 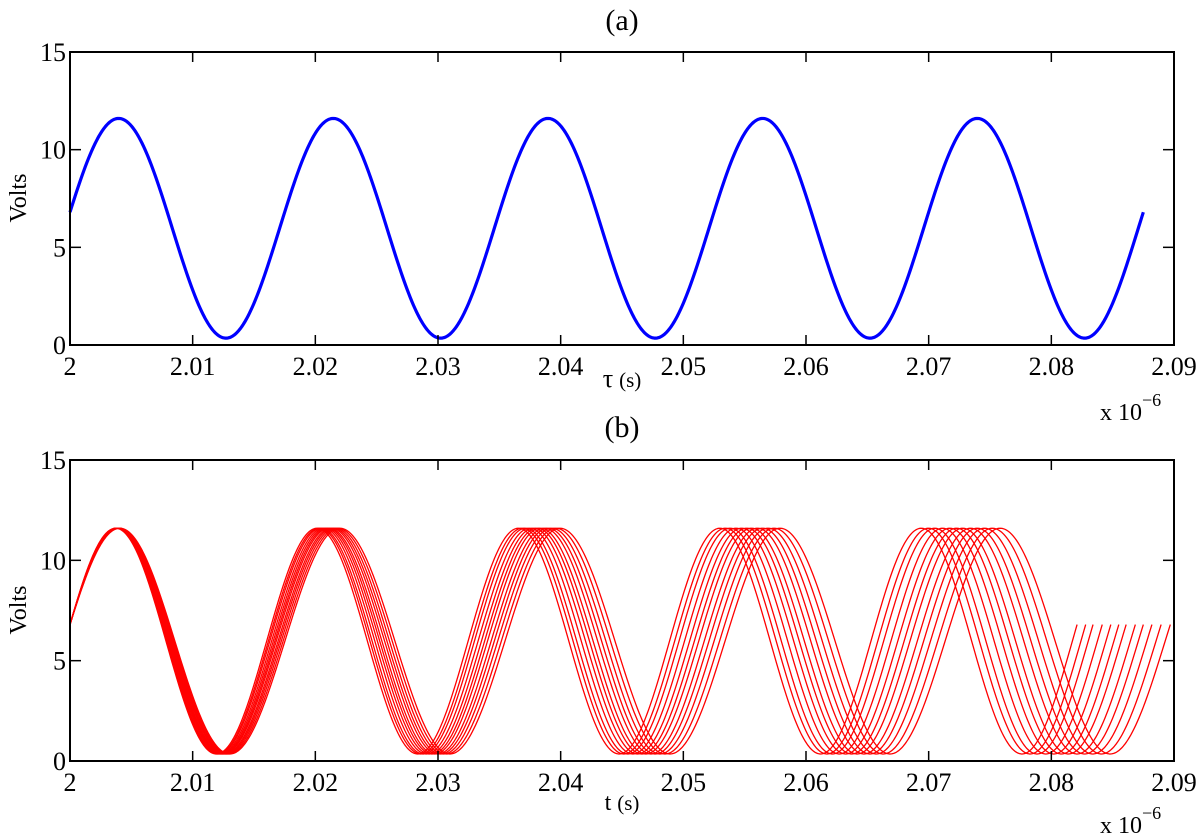 What do you see at coordinates (1130, 820) in the screenshot?
I see `panel-b-x-multiplier: x 10−6` at bounding box center [1130, 820].